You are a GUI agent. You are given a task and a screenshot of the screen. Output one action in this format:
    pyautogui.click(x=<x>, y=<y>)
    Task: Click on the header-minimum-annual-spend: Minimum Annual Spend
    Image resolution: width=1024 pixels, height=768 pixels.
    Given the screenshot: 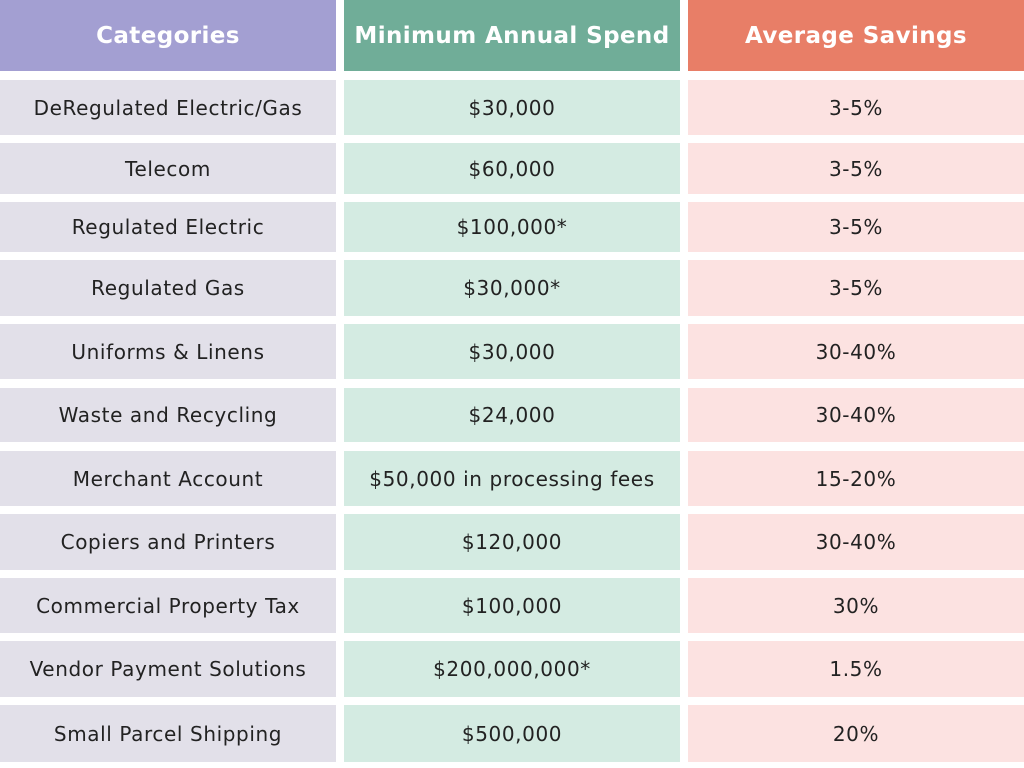 What is the action you would take?
    pyautogui.click(x=512, y=35)
    